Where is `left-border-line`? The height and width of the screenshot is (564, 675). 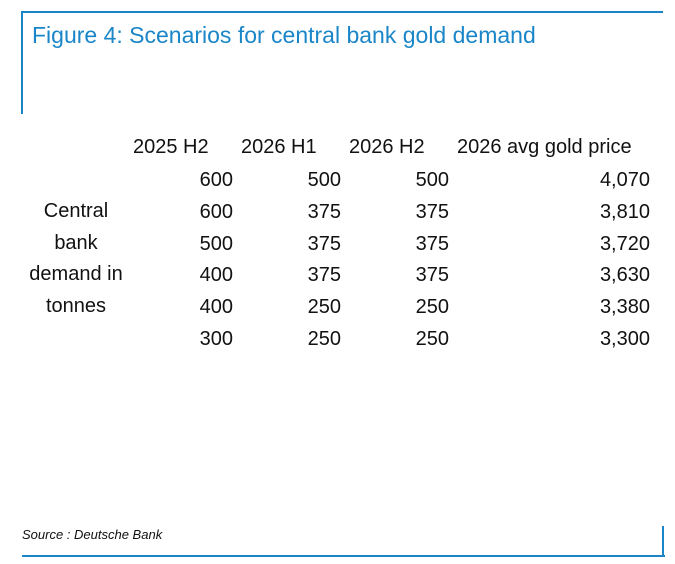
left-border-line is located at coordinates (22, 62).